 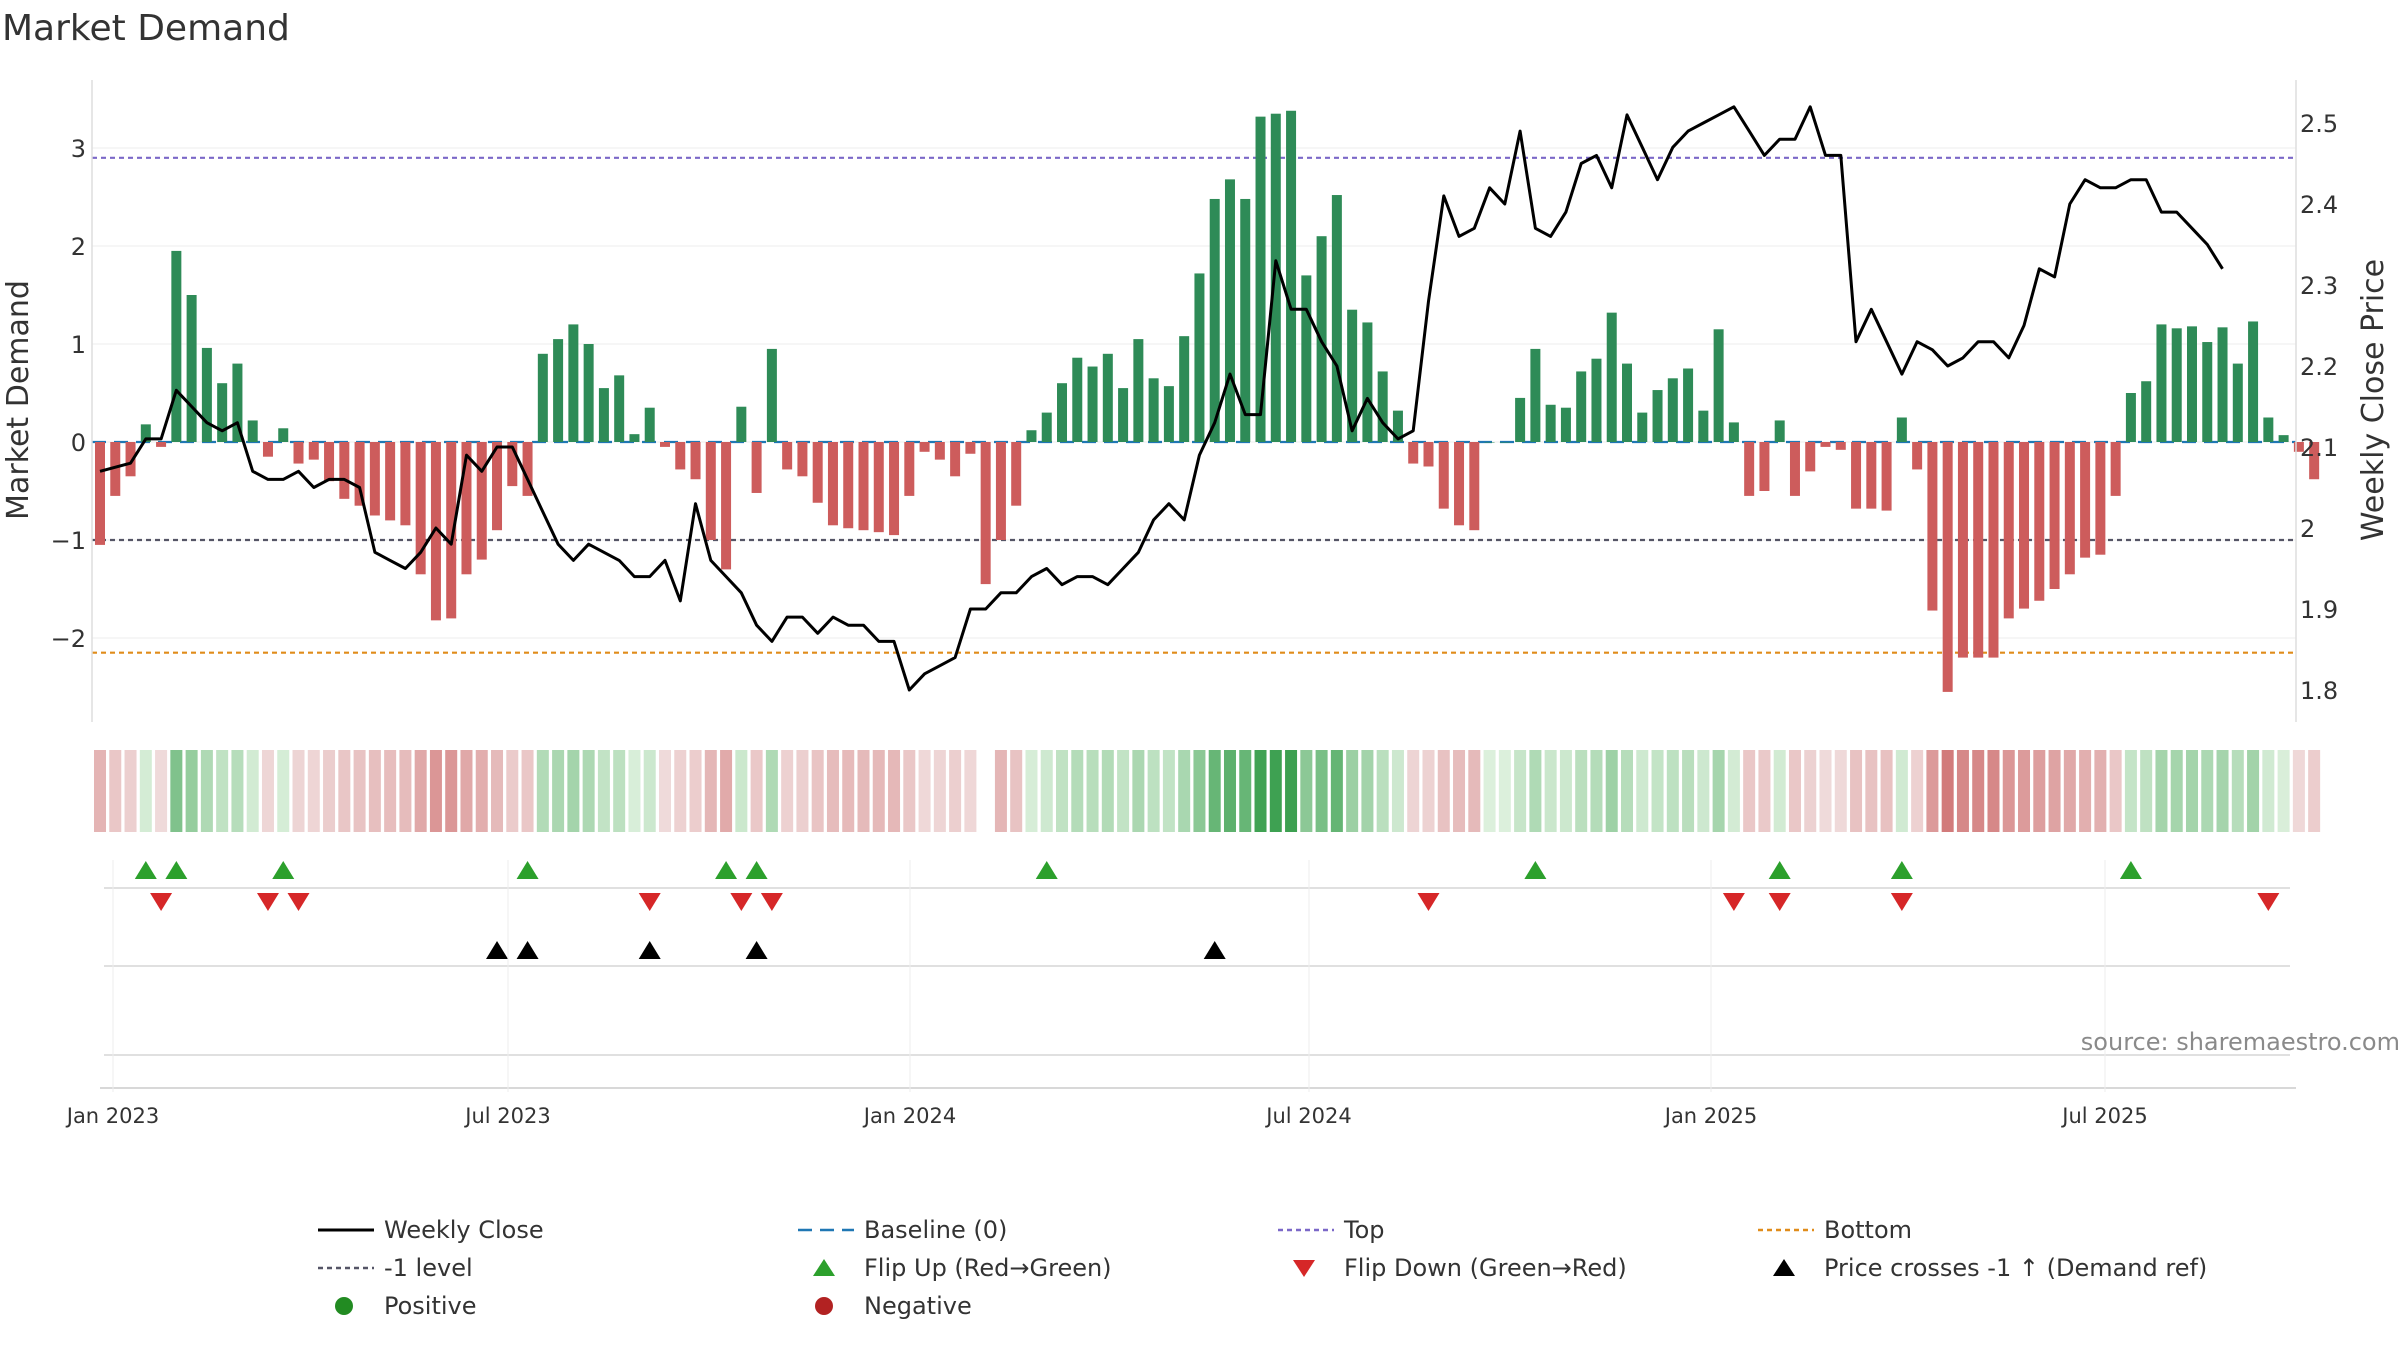 I want to click on left-axis-label: Market Demand, so click(x=18, y=400).